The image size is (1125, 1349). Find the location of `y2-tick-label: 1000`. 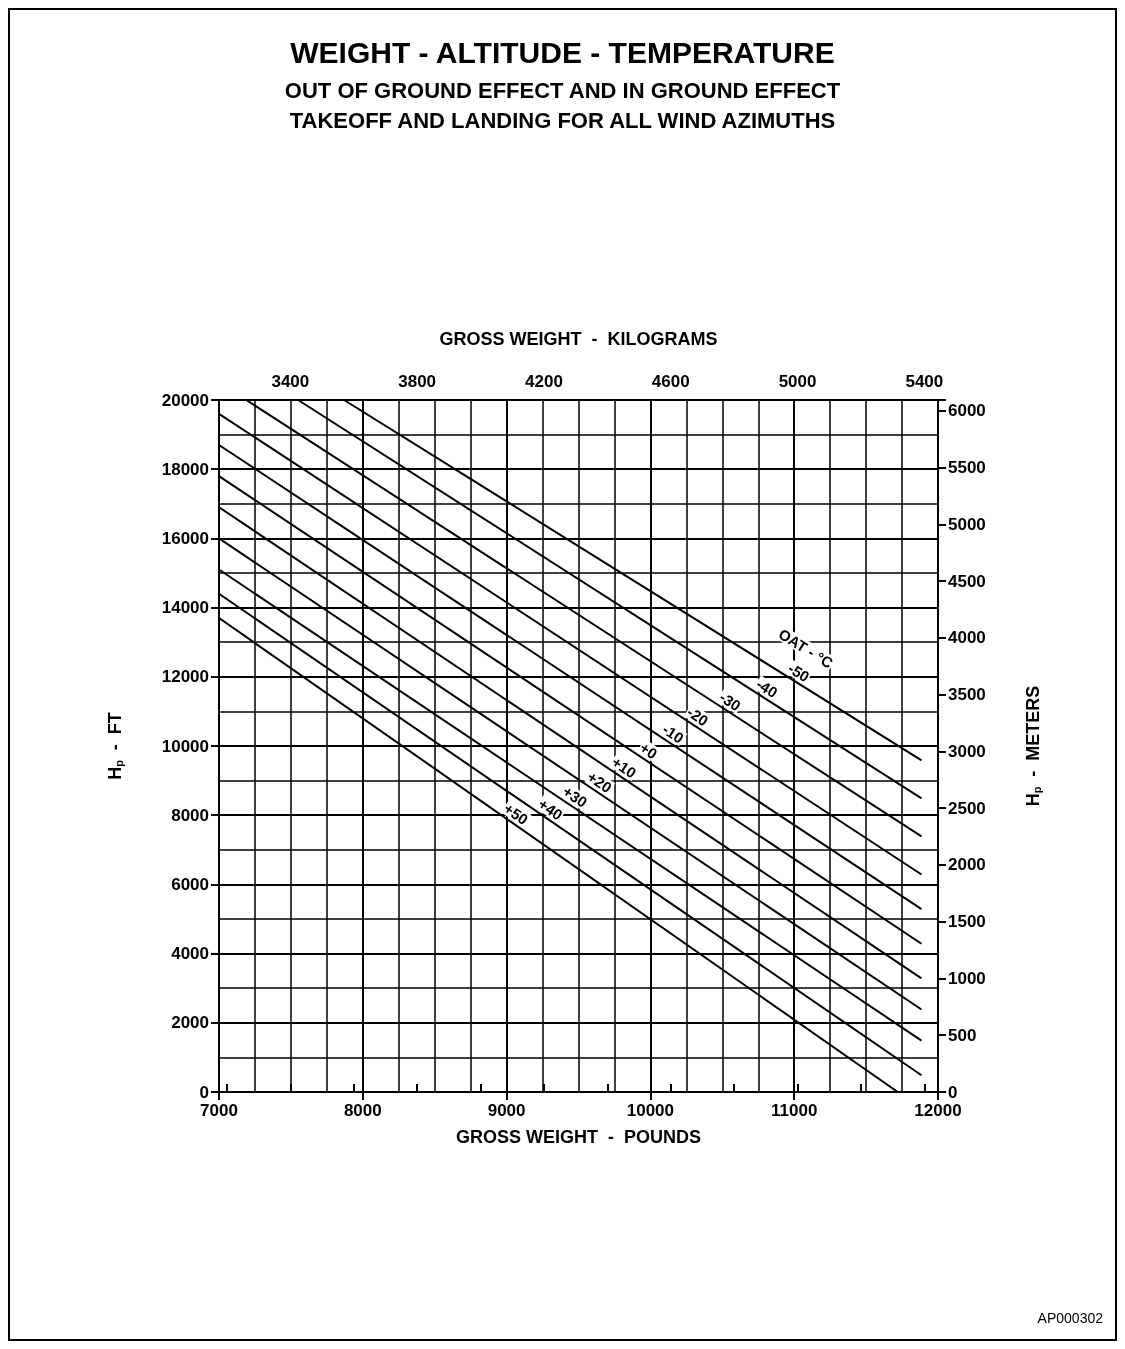

y2-tick-label: 1000 is located at coordinates (967, 978).